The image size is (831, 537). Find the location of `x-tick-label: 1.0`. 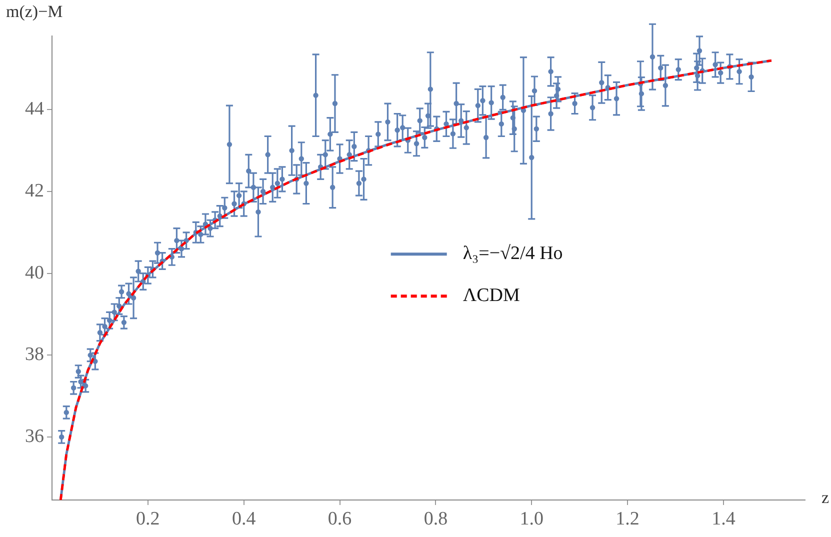

x-tick-label: 1.0 is located at coordinates (532, 519).